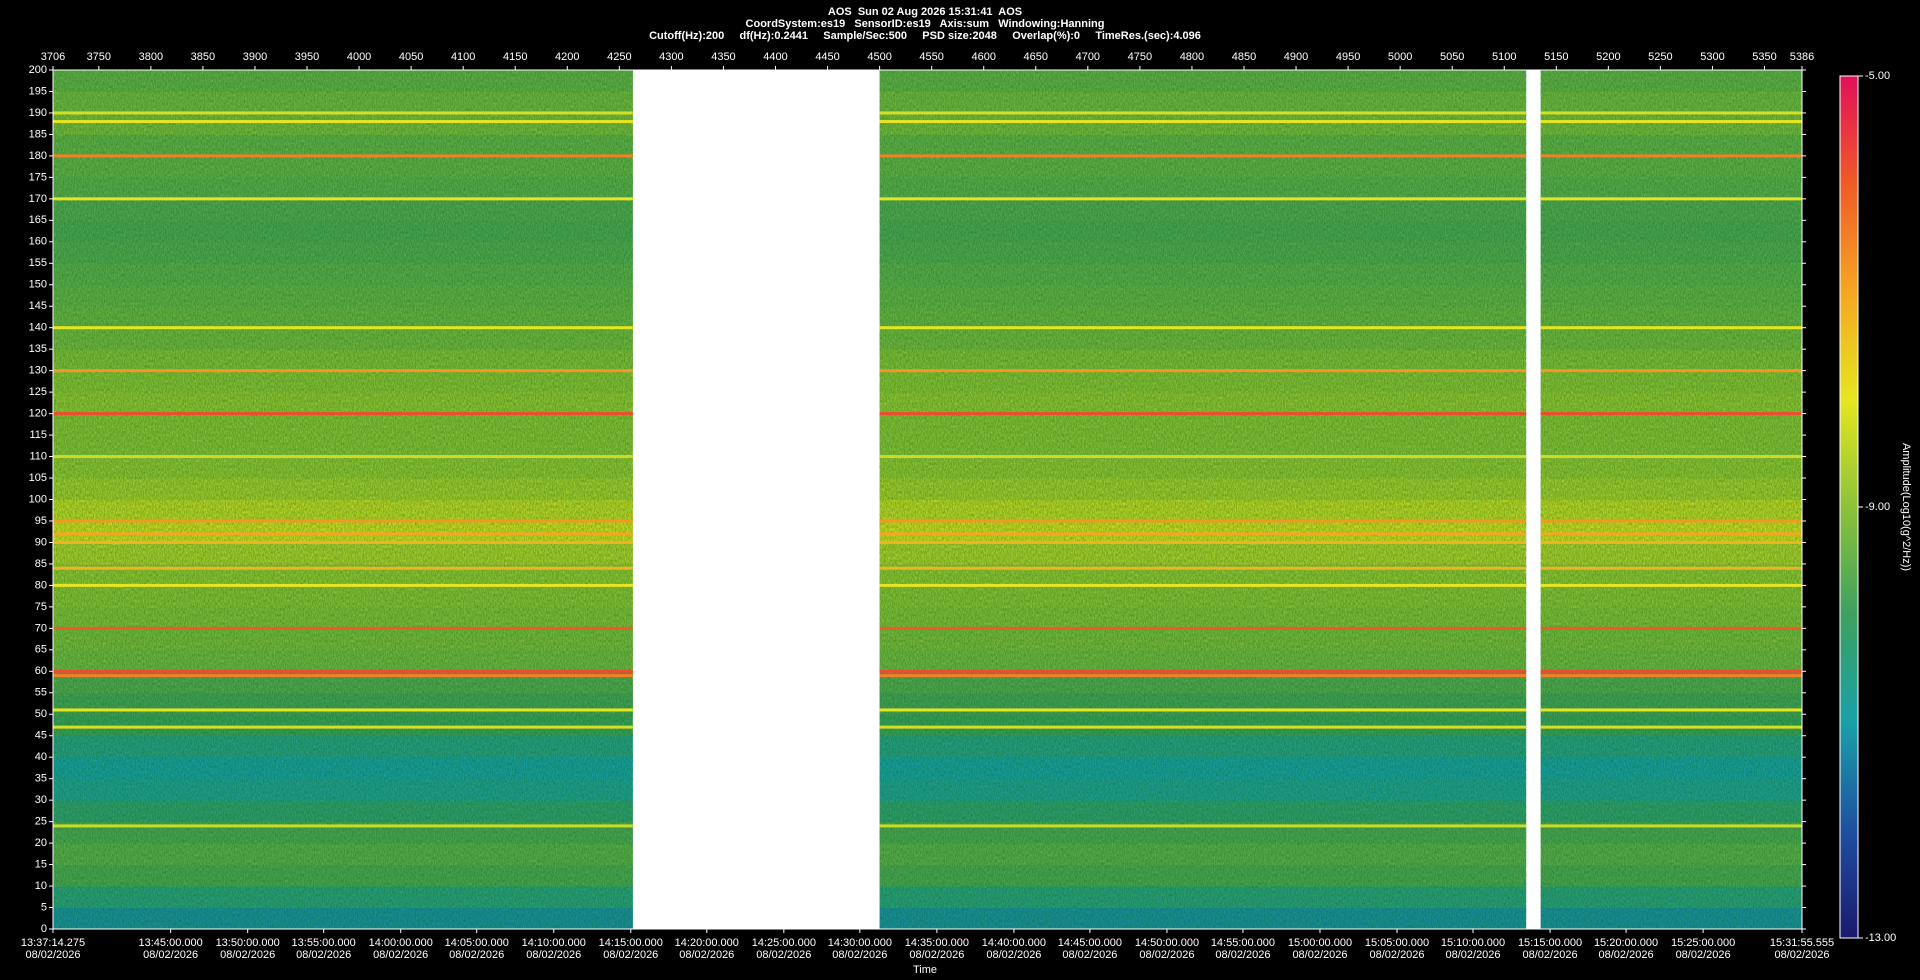  I want to click on top-x-tick-label: 3706, so click(53, 57).